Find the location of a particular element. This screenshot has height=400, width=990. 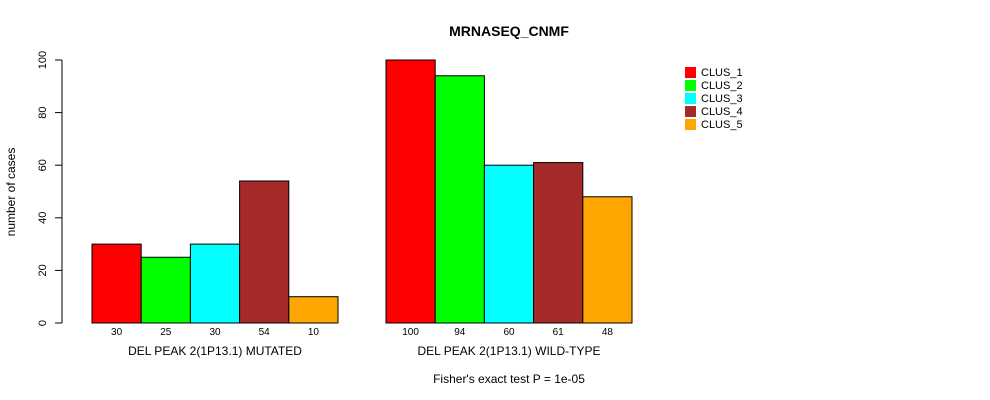

footnote: Fisher's exact test P = 1e-05 is located at coordinates (509, 379).